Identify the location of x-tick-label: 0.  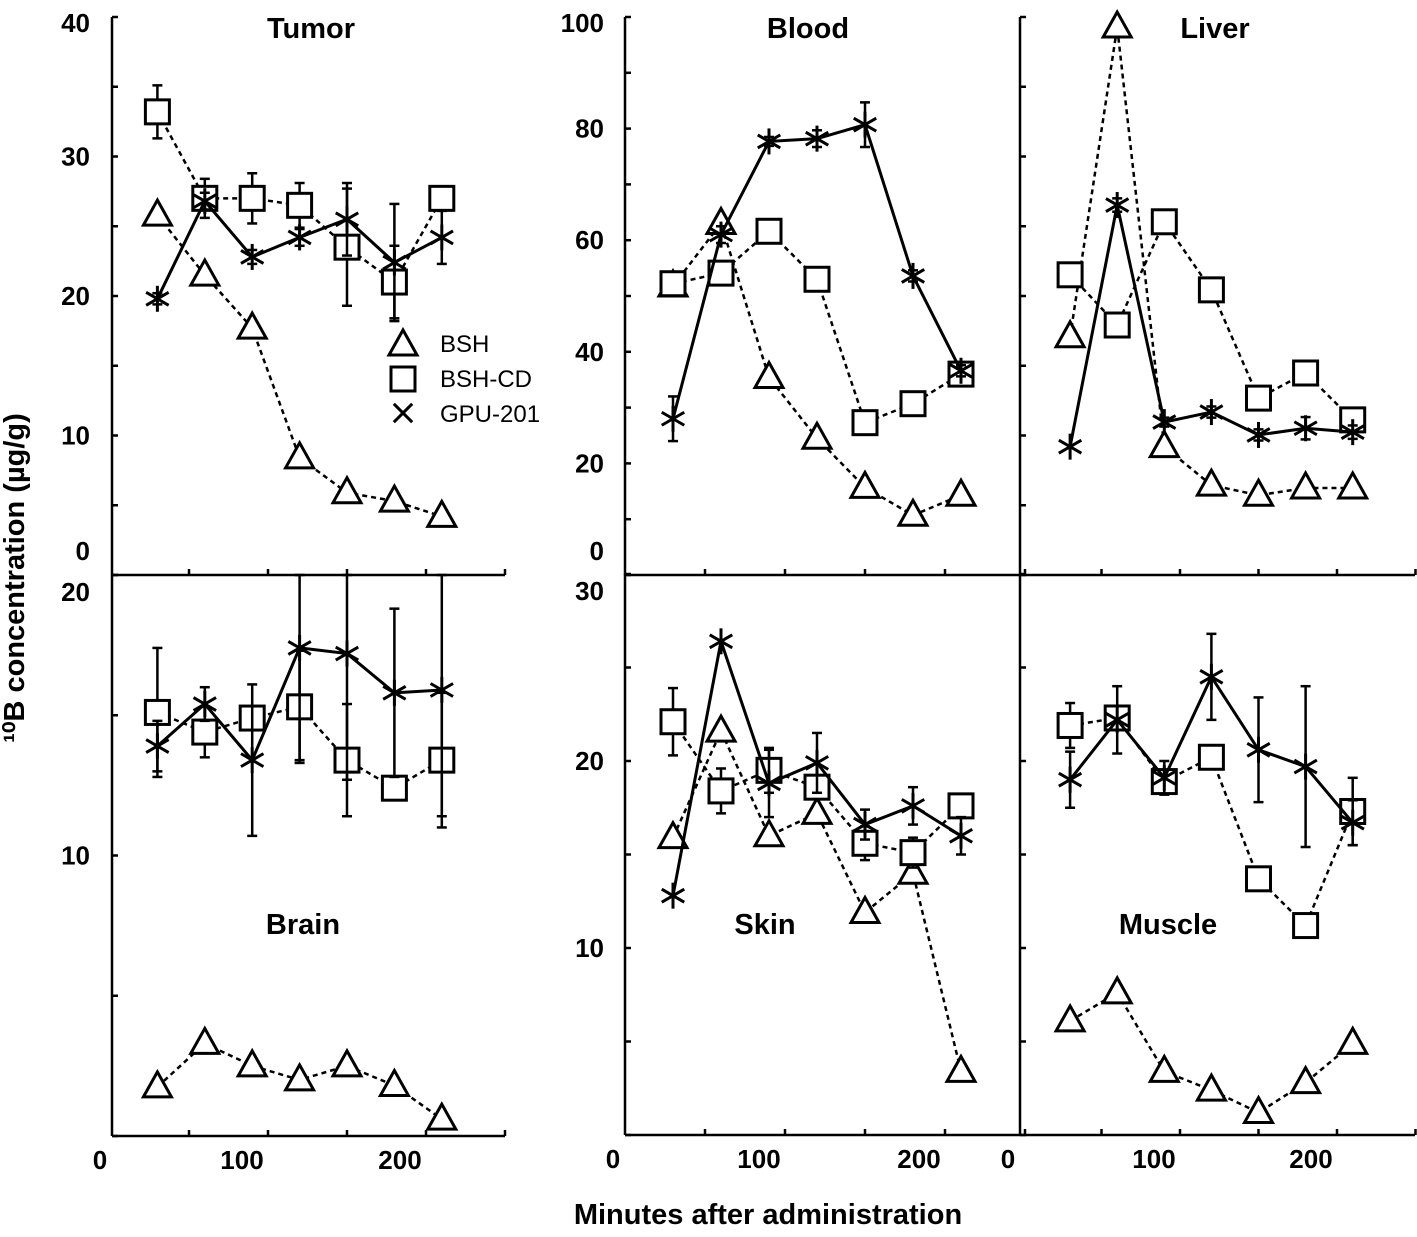
(1008, 1159).